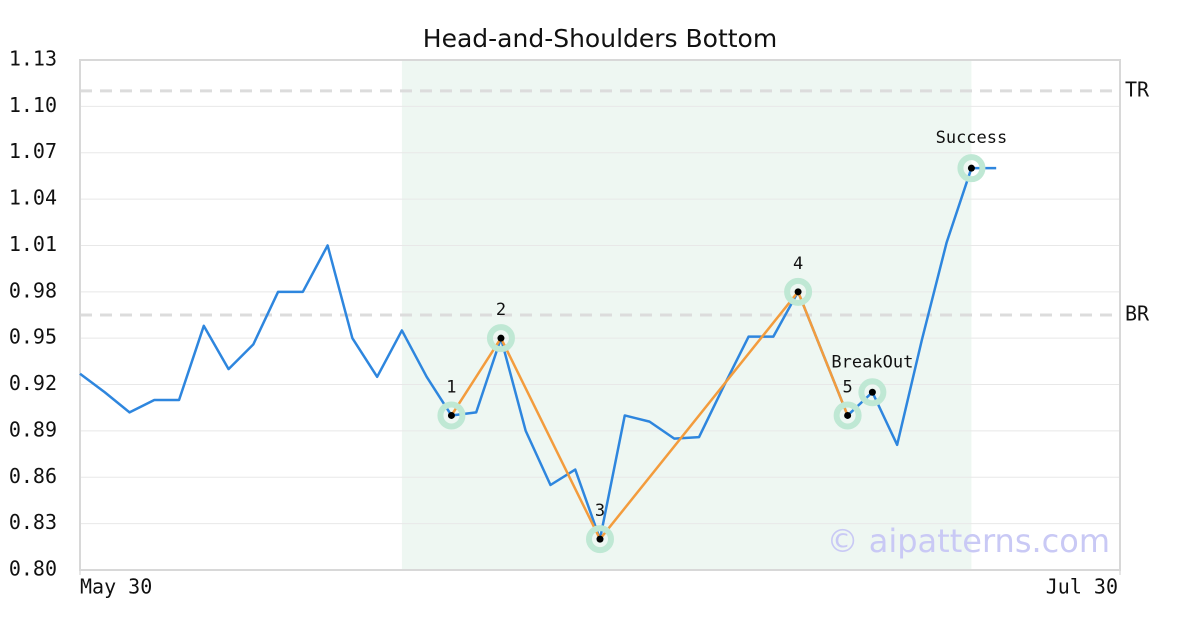 The image size is (1200, 630). Describe the element at coordinates (872, 362) in the screenshot. I see `point-label: BreakOut` at that location.